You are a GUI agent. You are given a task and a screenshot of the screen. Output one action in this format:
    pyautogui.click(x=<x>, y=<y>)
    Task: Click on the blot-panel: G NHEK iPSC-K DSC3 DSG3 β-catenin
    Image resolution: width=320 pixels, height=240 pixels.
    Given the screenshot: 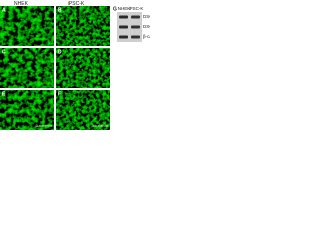 What is the action you would take?
    pyautogui.click(x=131, y=24)
    